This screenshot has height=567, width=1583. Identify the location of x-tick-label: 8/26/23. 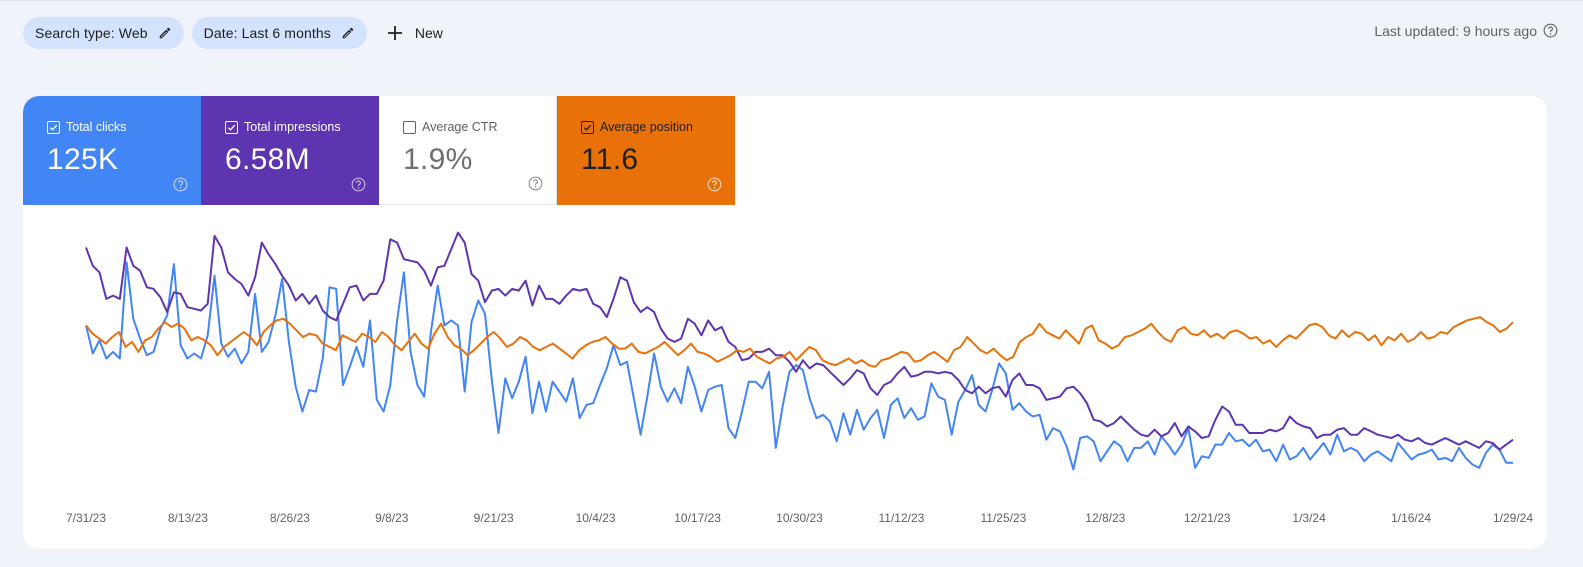
(290, 518).